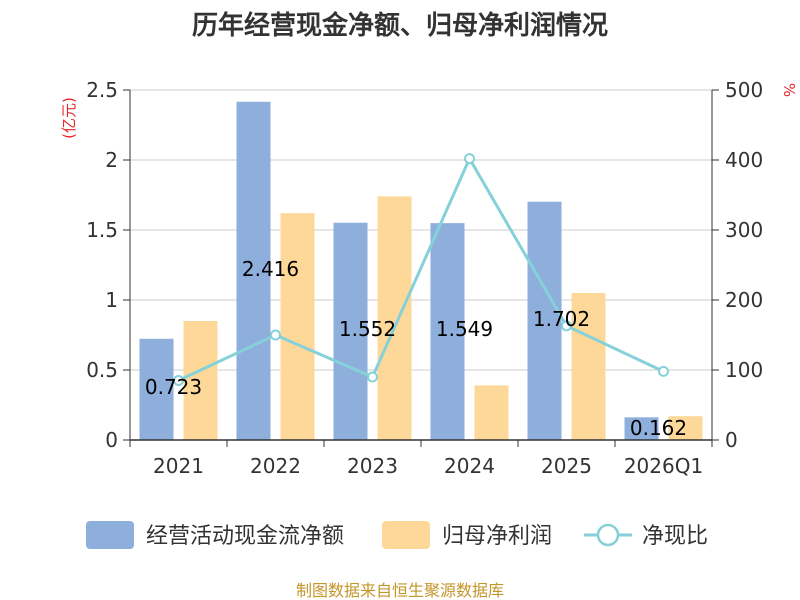 Image resolution: width=800 pixels, height=600 pixels. I want to click on left-axis-tick-label: 2, so click(111, 160).